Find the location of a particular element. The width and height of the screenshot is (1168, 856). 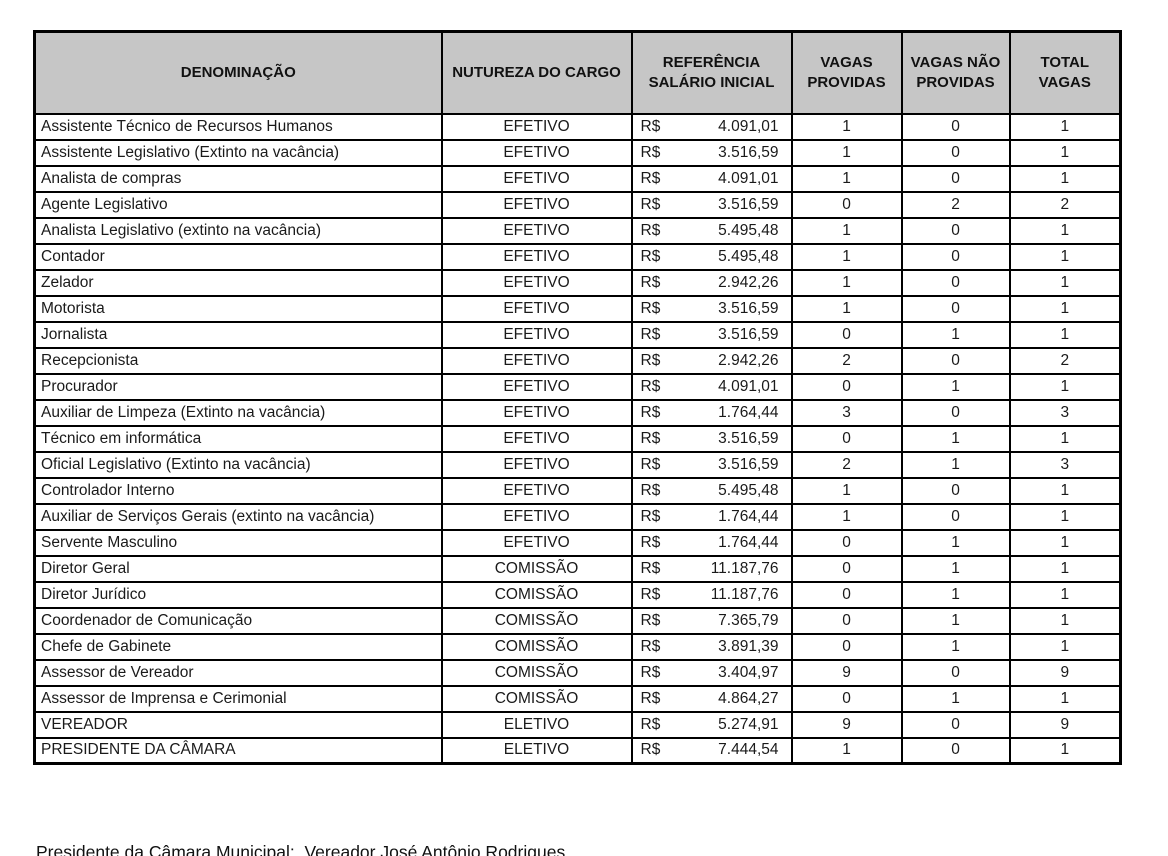

table-row: Procurador EFETIVO R$ 4.091,01 0 1 1 is located at coordinates (577, 386).